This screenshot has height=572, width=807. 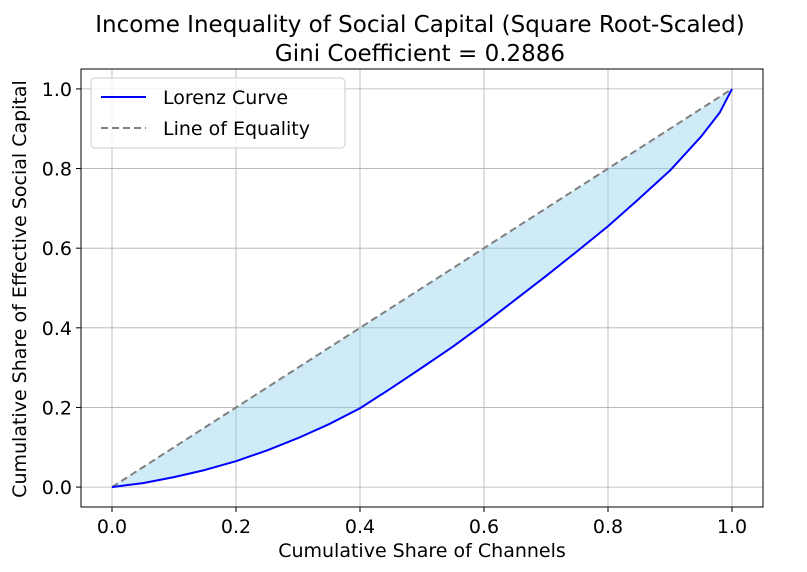 I want to click on legend-lorenz-label: Lorenz Curve, so click(x=225, y=98).